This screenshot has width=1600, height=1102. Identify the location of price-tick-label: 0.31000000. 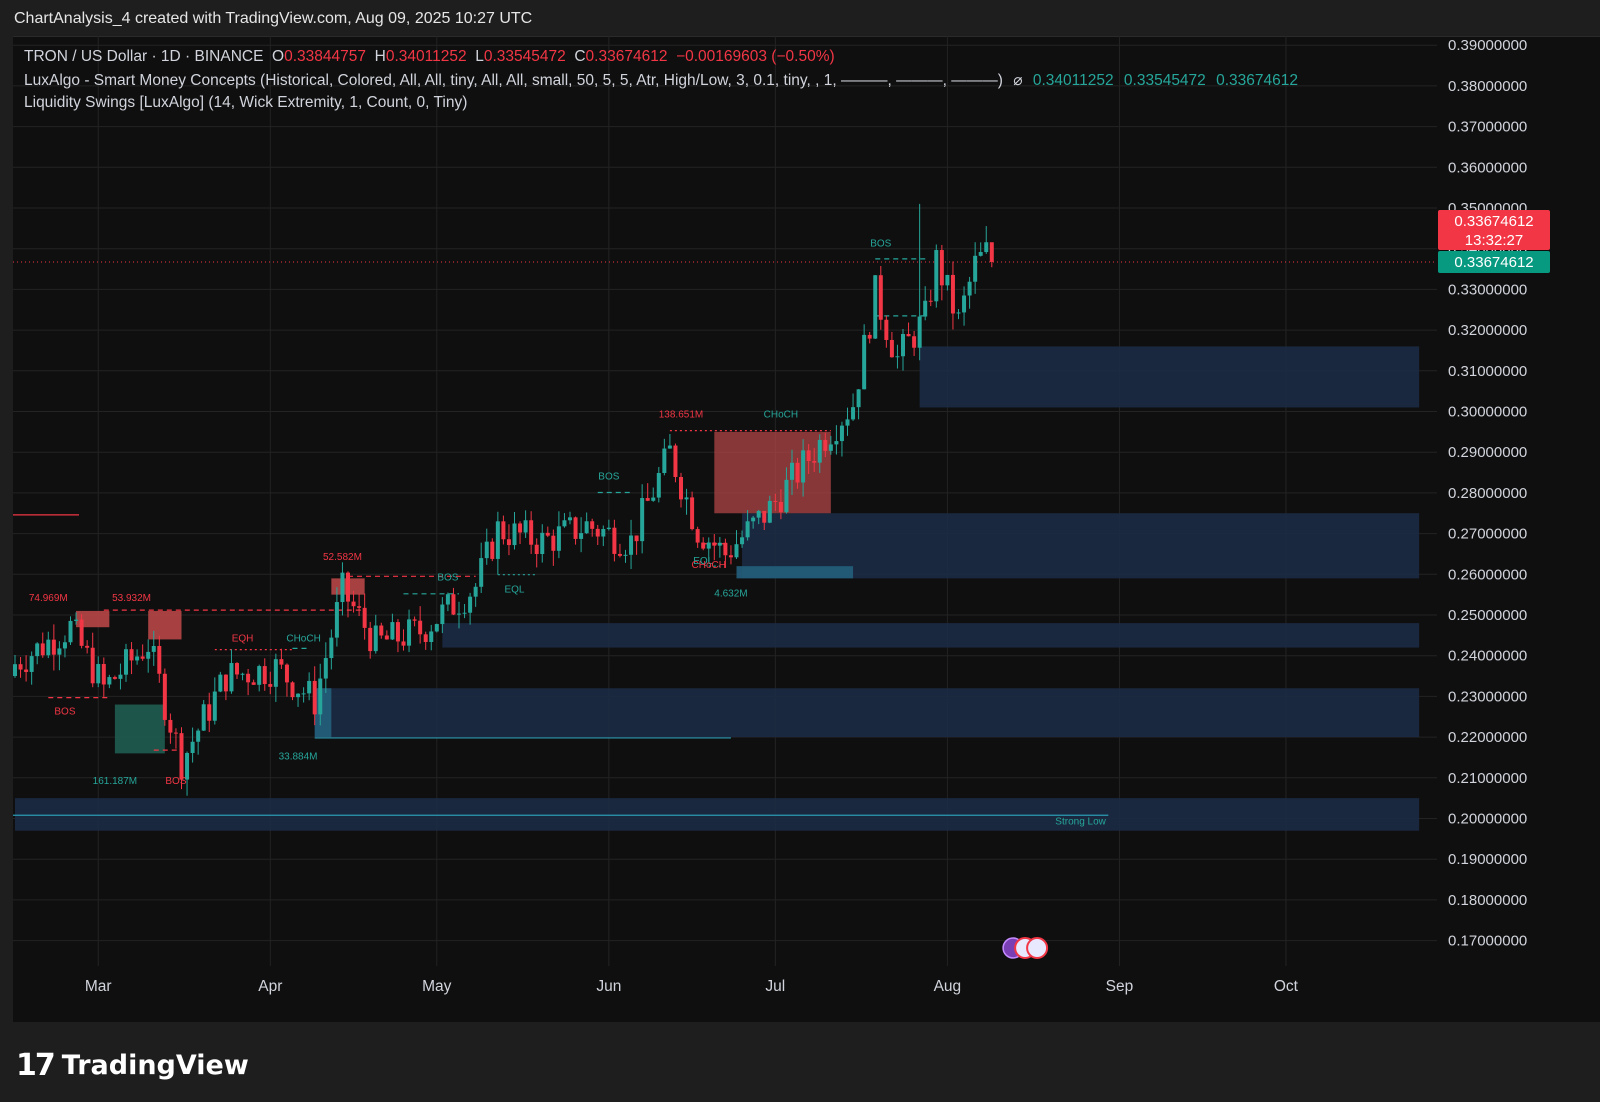
(1487, 371).